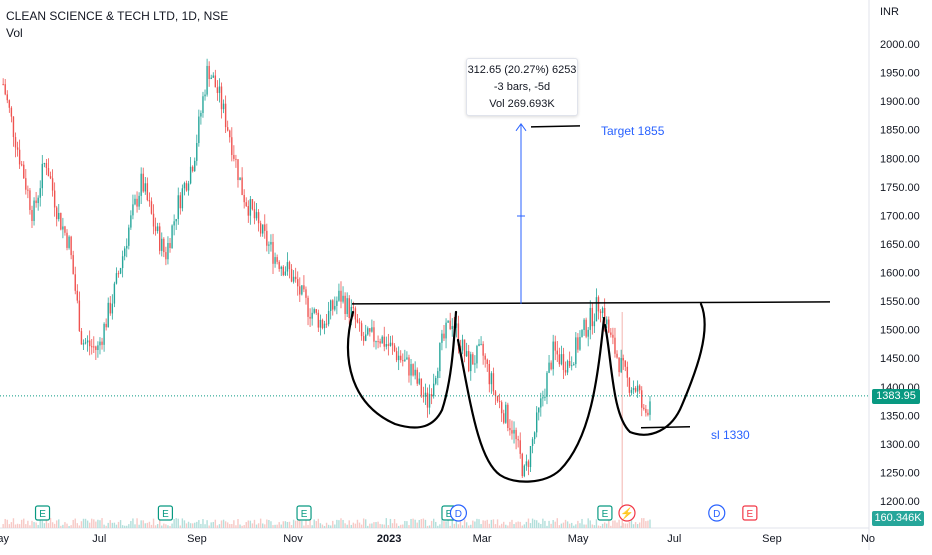  I want to click on x-tick-label: May, so click(578, 539).